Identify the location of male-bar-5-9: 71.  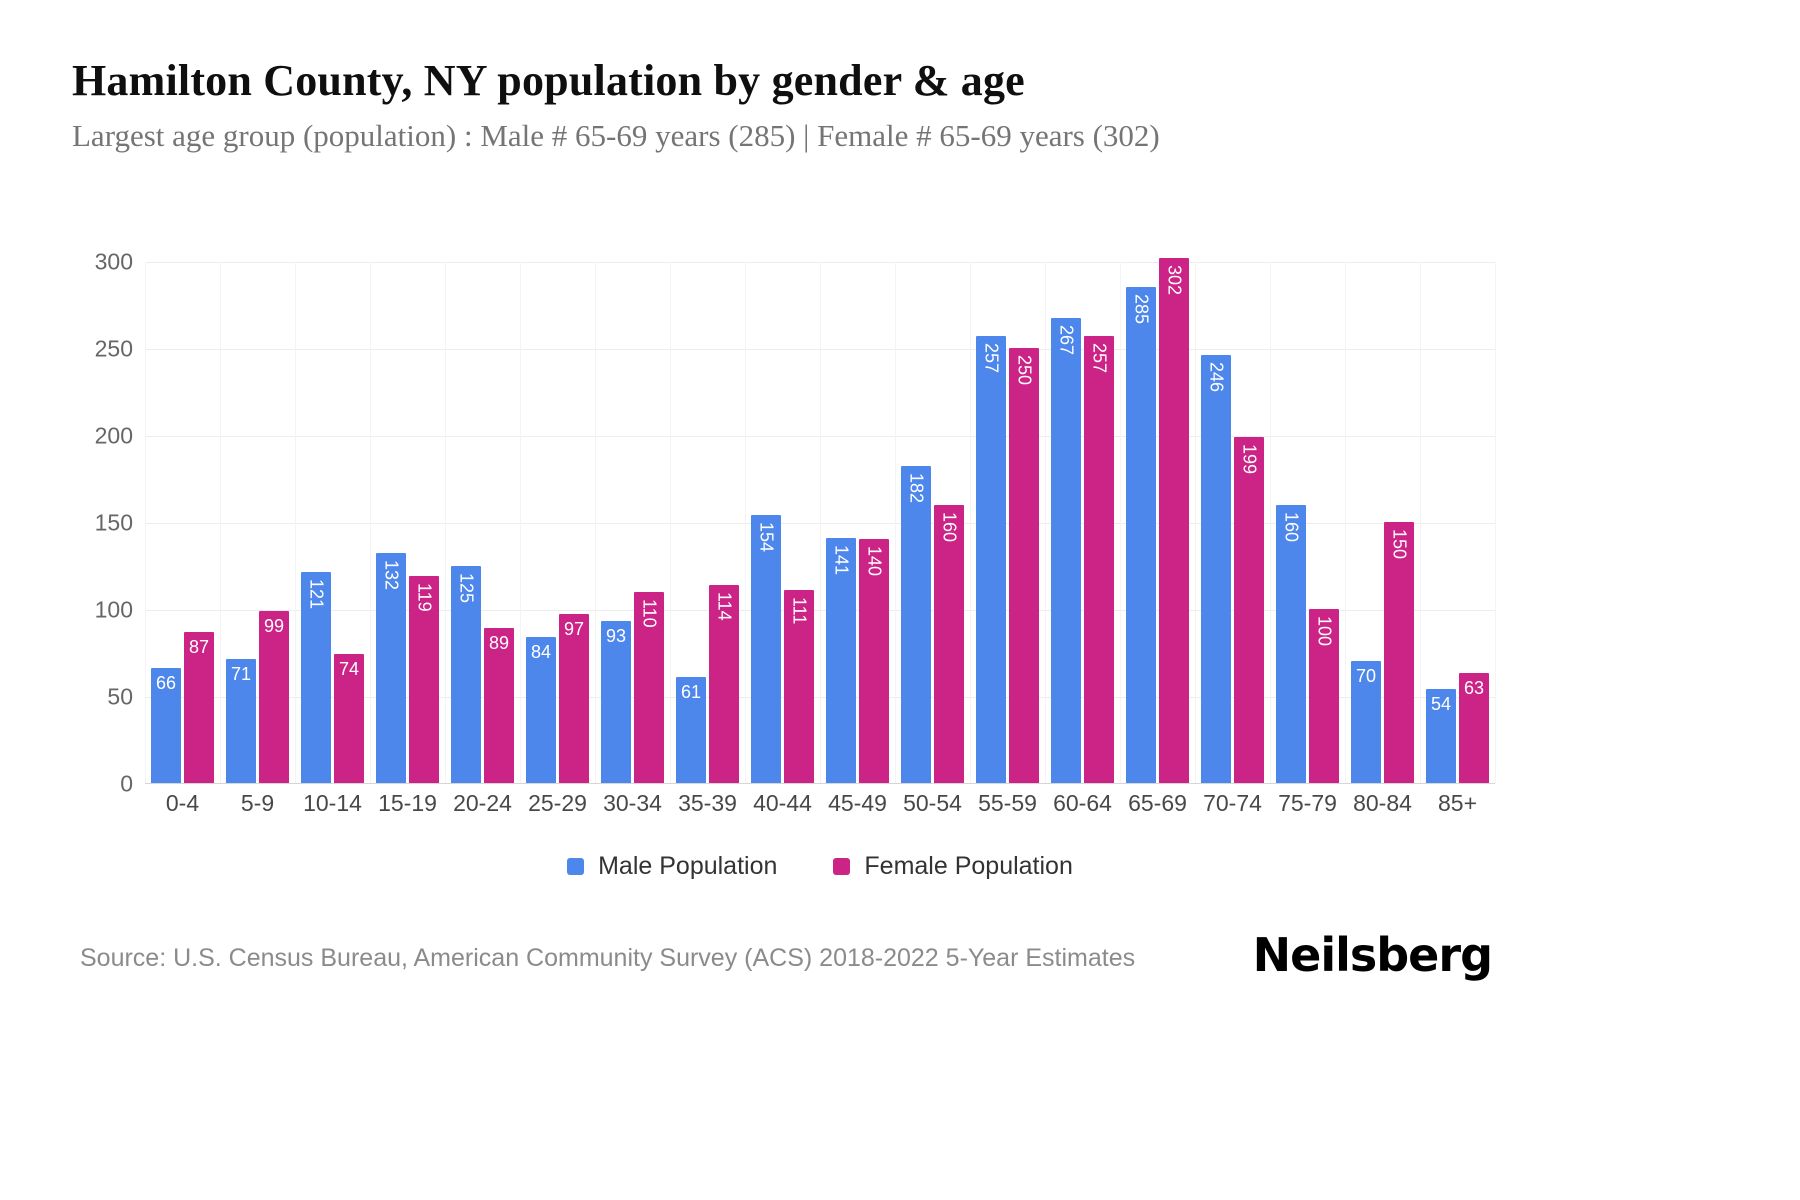
(241, 721).